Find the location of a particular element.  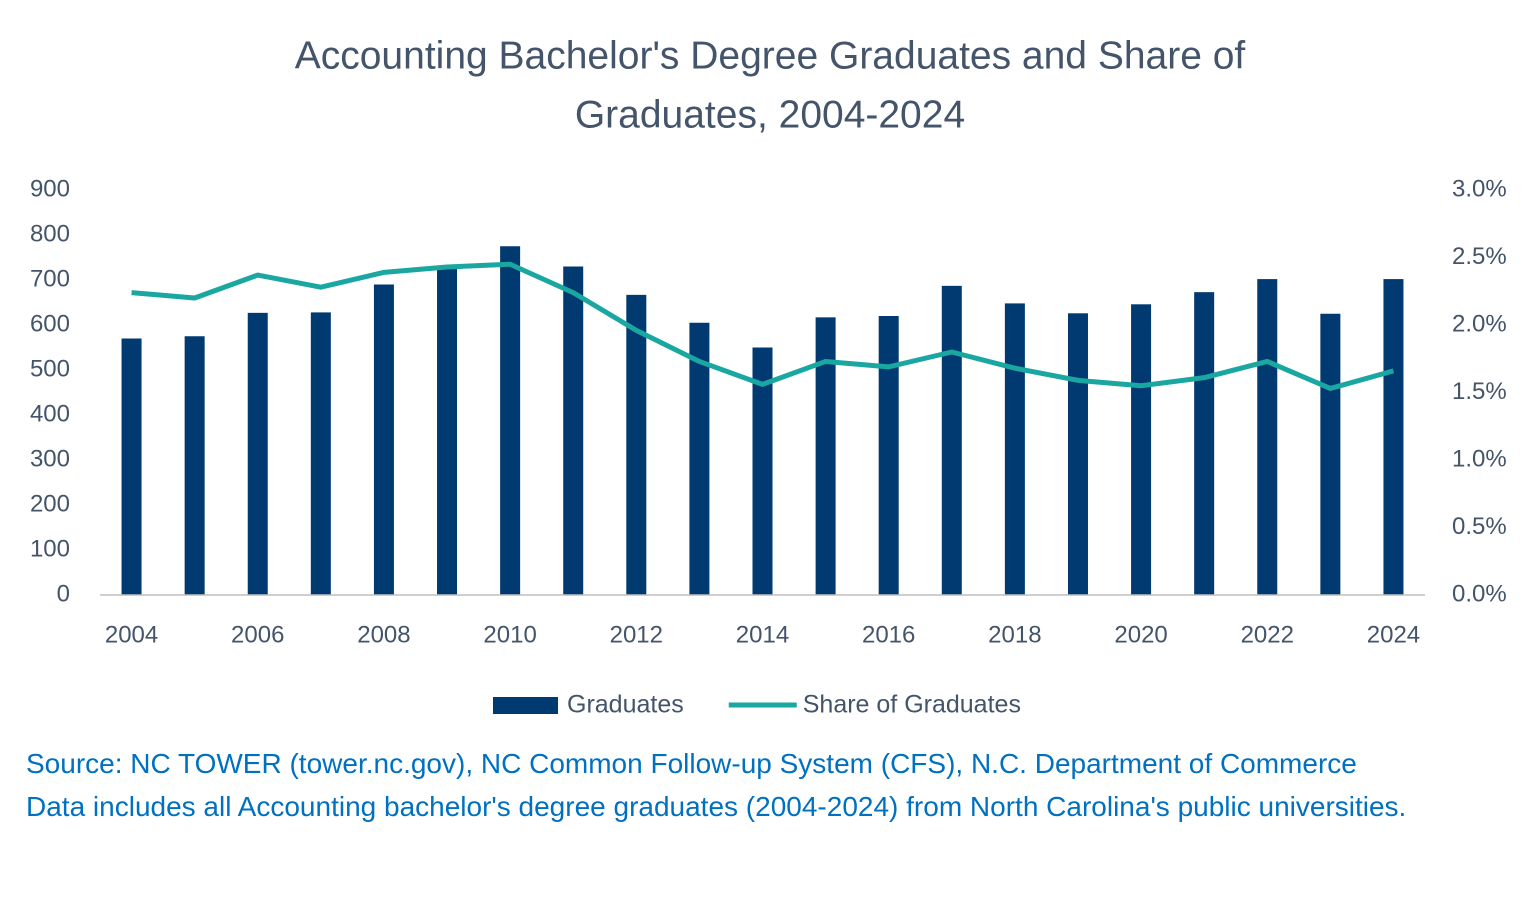

y-tick-label: 900 is located at coordinates (50, 188).